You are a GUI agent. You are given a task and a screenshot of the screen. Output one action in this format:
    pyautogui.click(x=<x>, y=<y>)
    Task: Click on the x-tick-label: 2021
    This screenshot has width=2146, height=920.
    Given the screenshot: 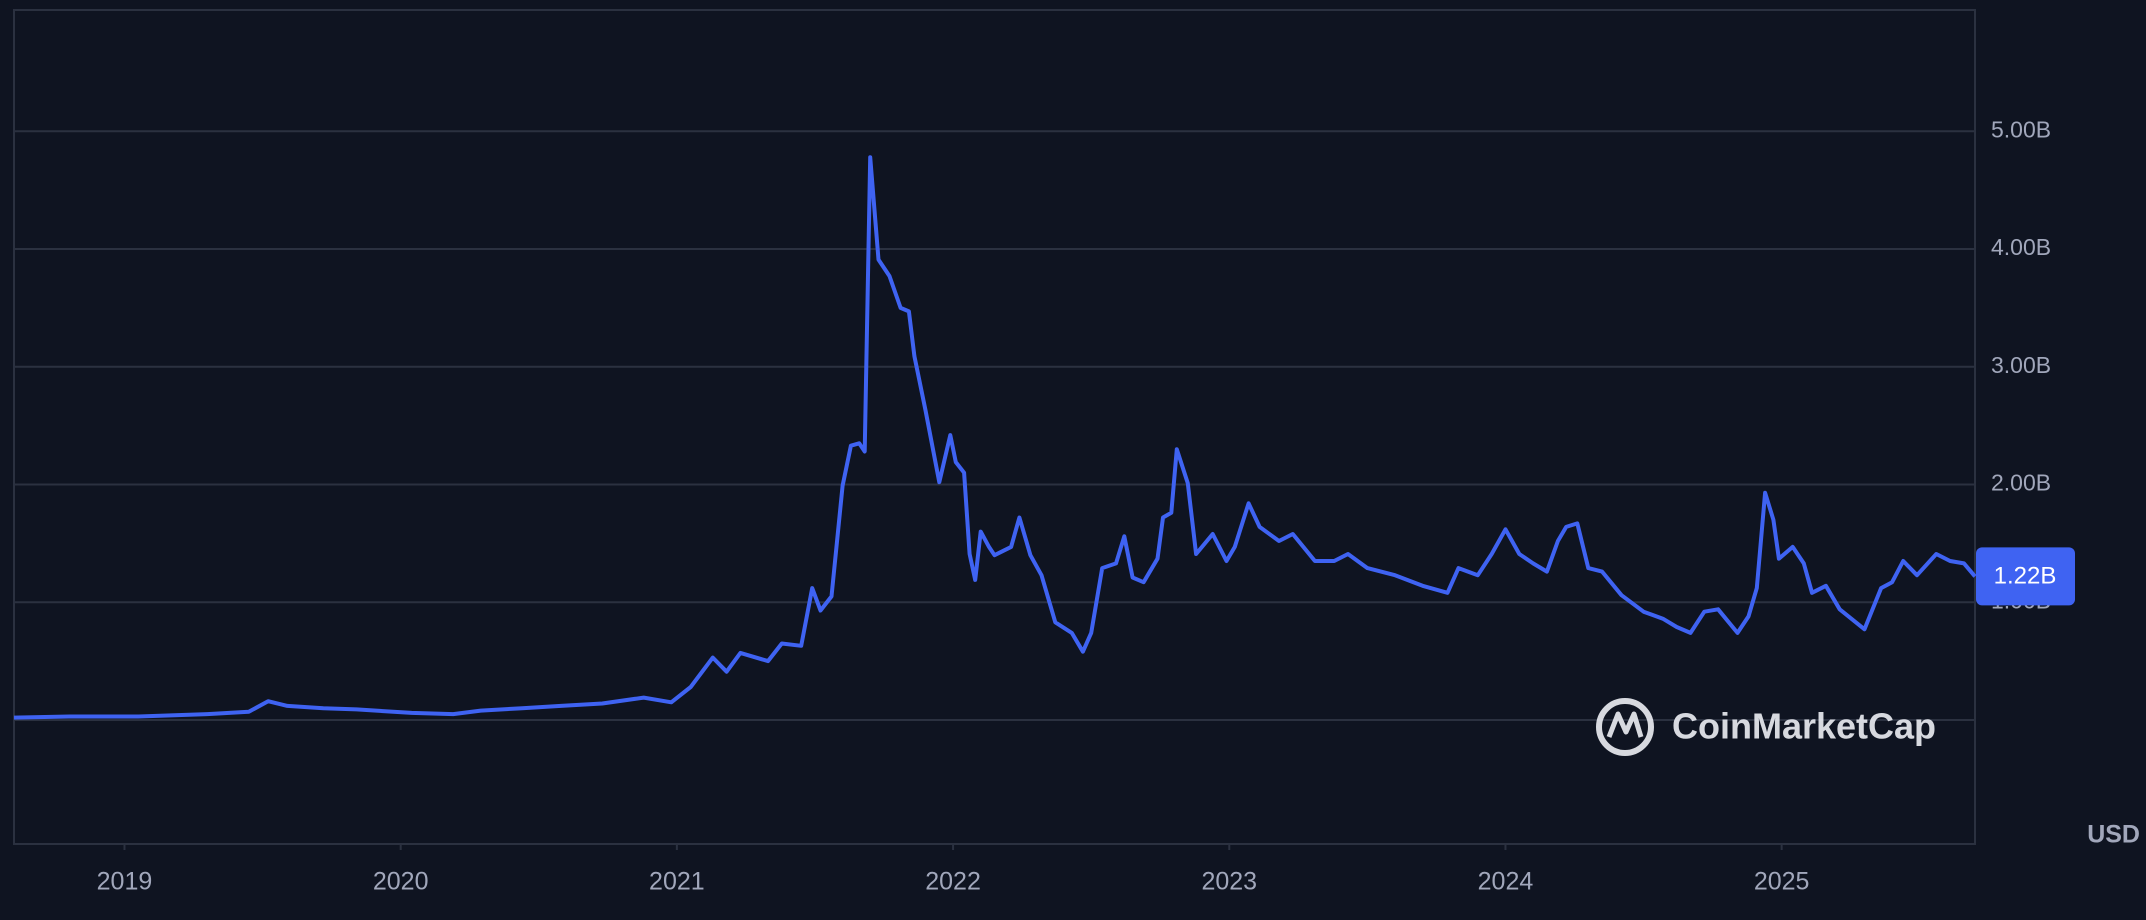 What is the action you would take?
    pyautogui.click(x=677, y=882)
    